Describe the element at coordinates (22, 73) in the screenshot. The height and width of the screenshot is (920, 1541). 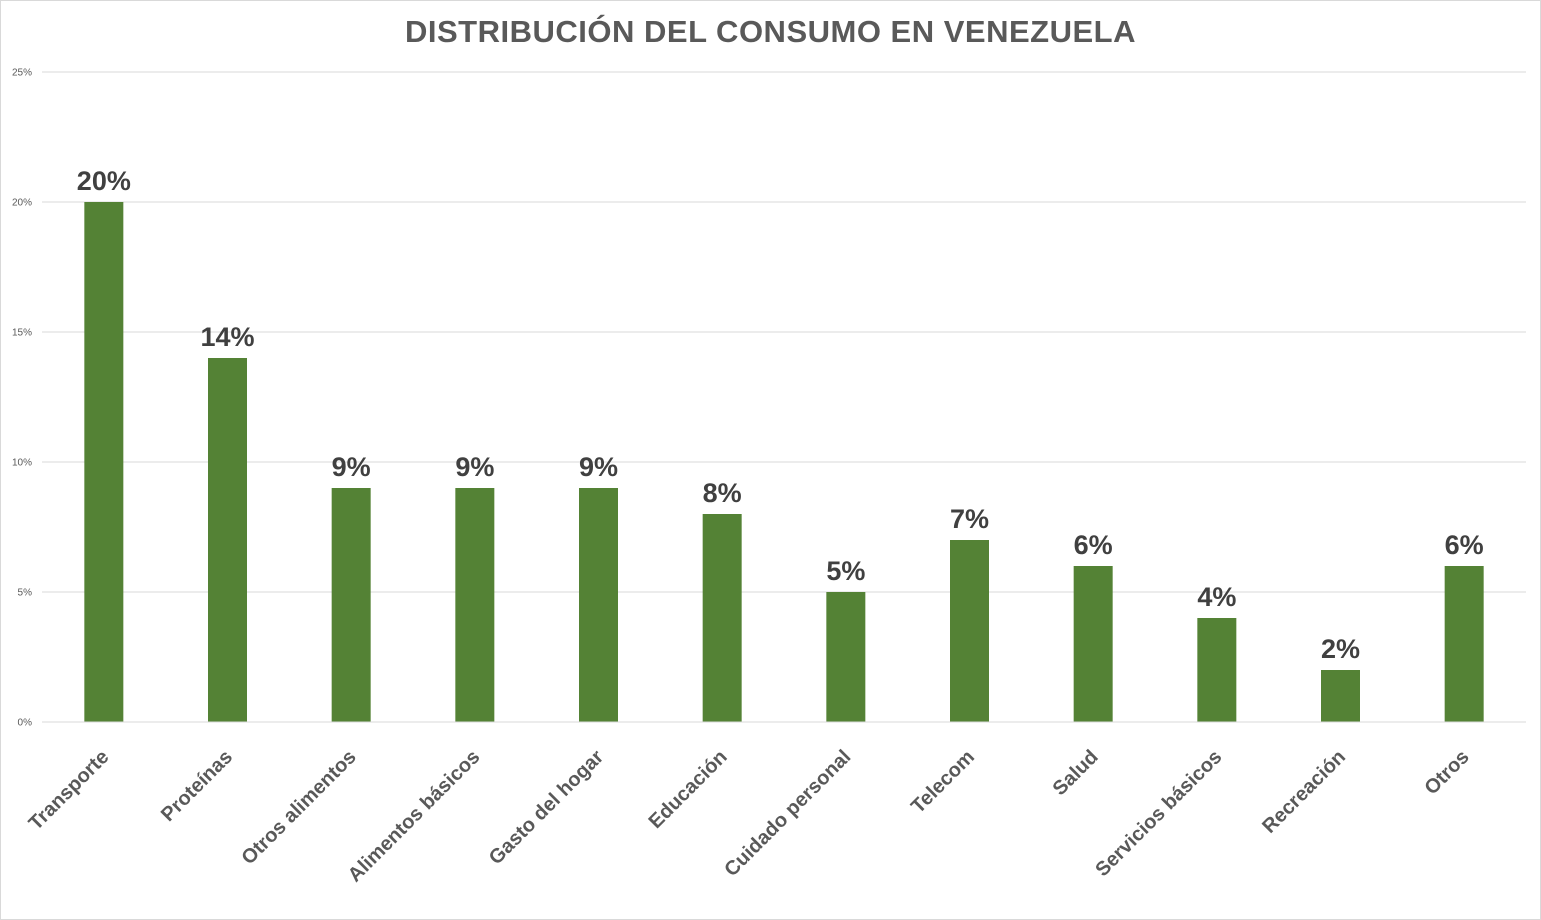
I see `y-tick-label: 25%` at that location.